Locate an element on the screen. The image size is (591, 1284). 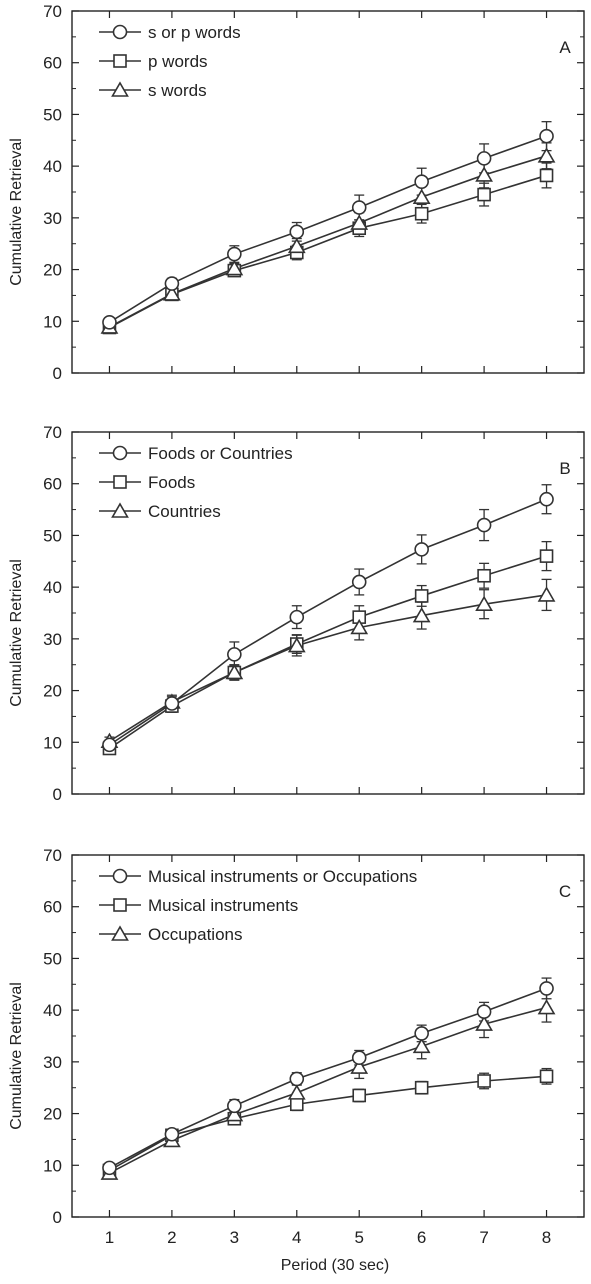
legend-label: Musical instruments or Occupations is located at coordinates (282, 876).